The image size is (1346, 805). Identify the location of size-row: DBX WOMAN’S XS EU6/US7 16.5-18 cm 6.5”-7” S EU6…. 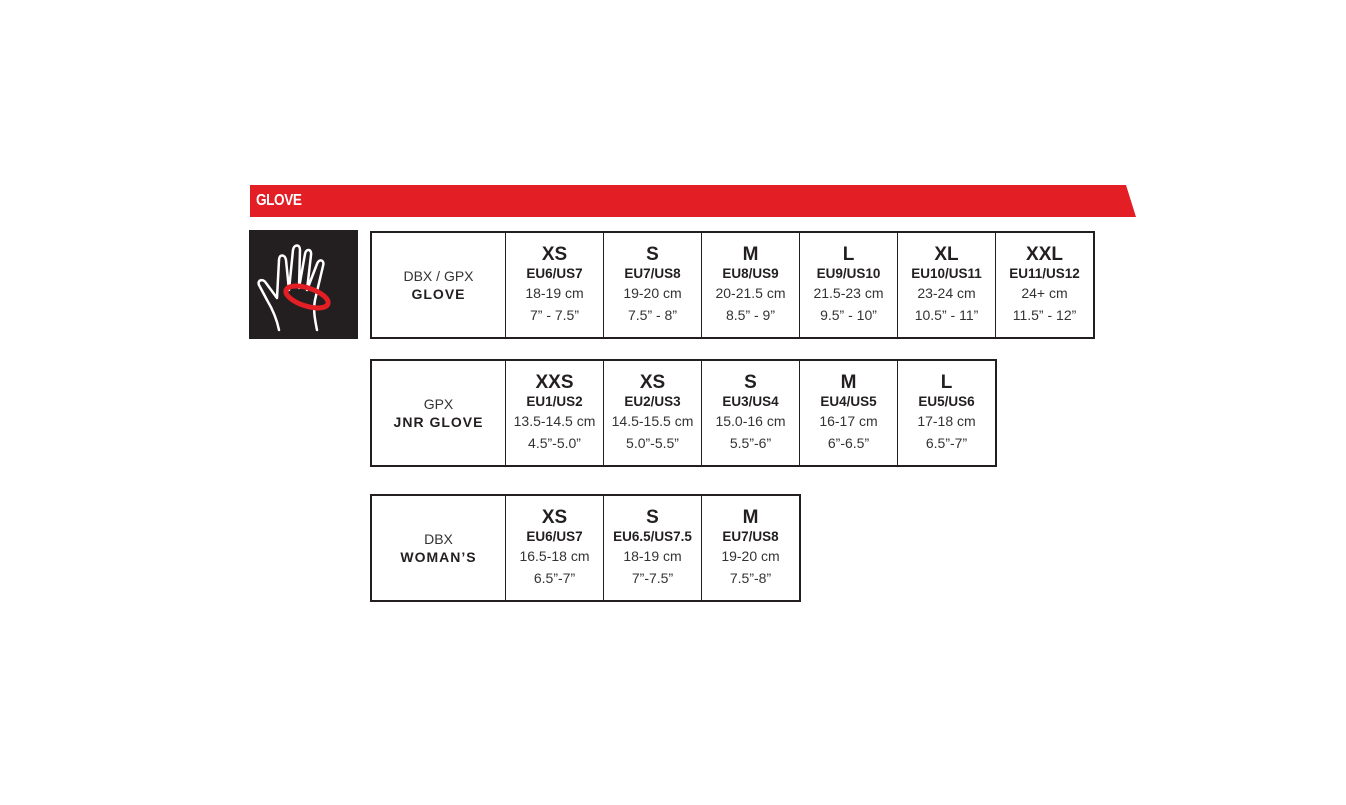
(585, 548).